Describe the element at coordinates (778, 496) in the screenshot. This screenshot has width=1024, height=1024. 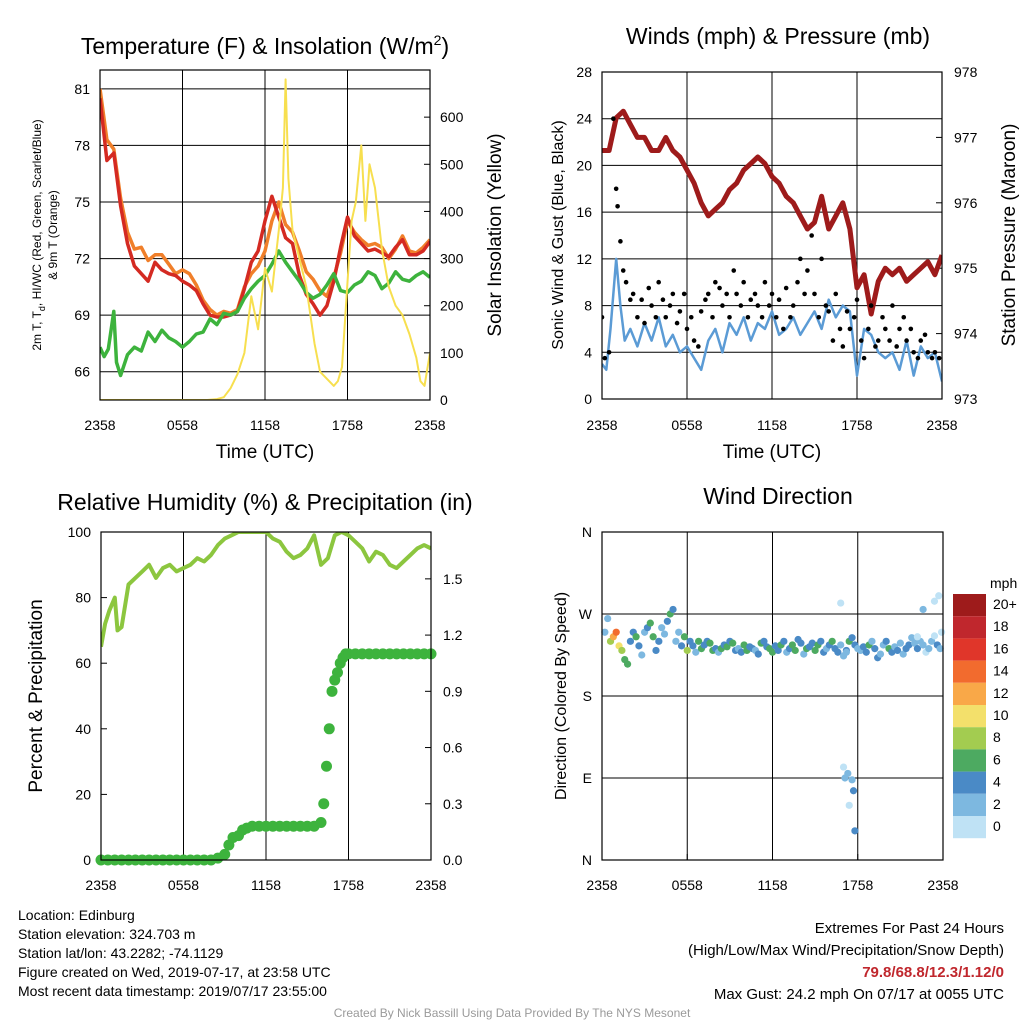
I see `dir-title: Wind Direction` at that location.